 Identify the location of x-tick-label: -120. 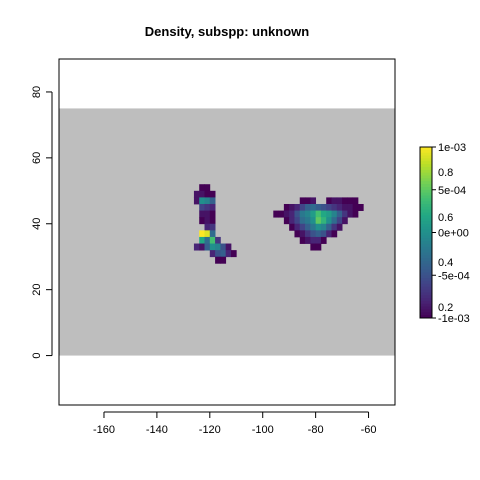
(210, 430).